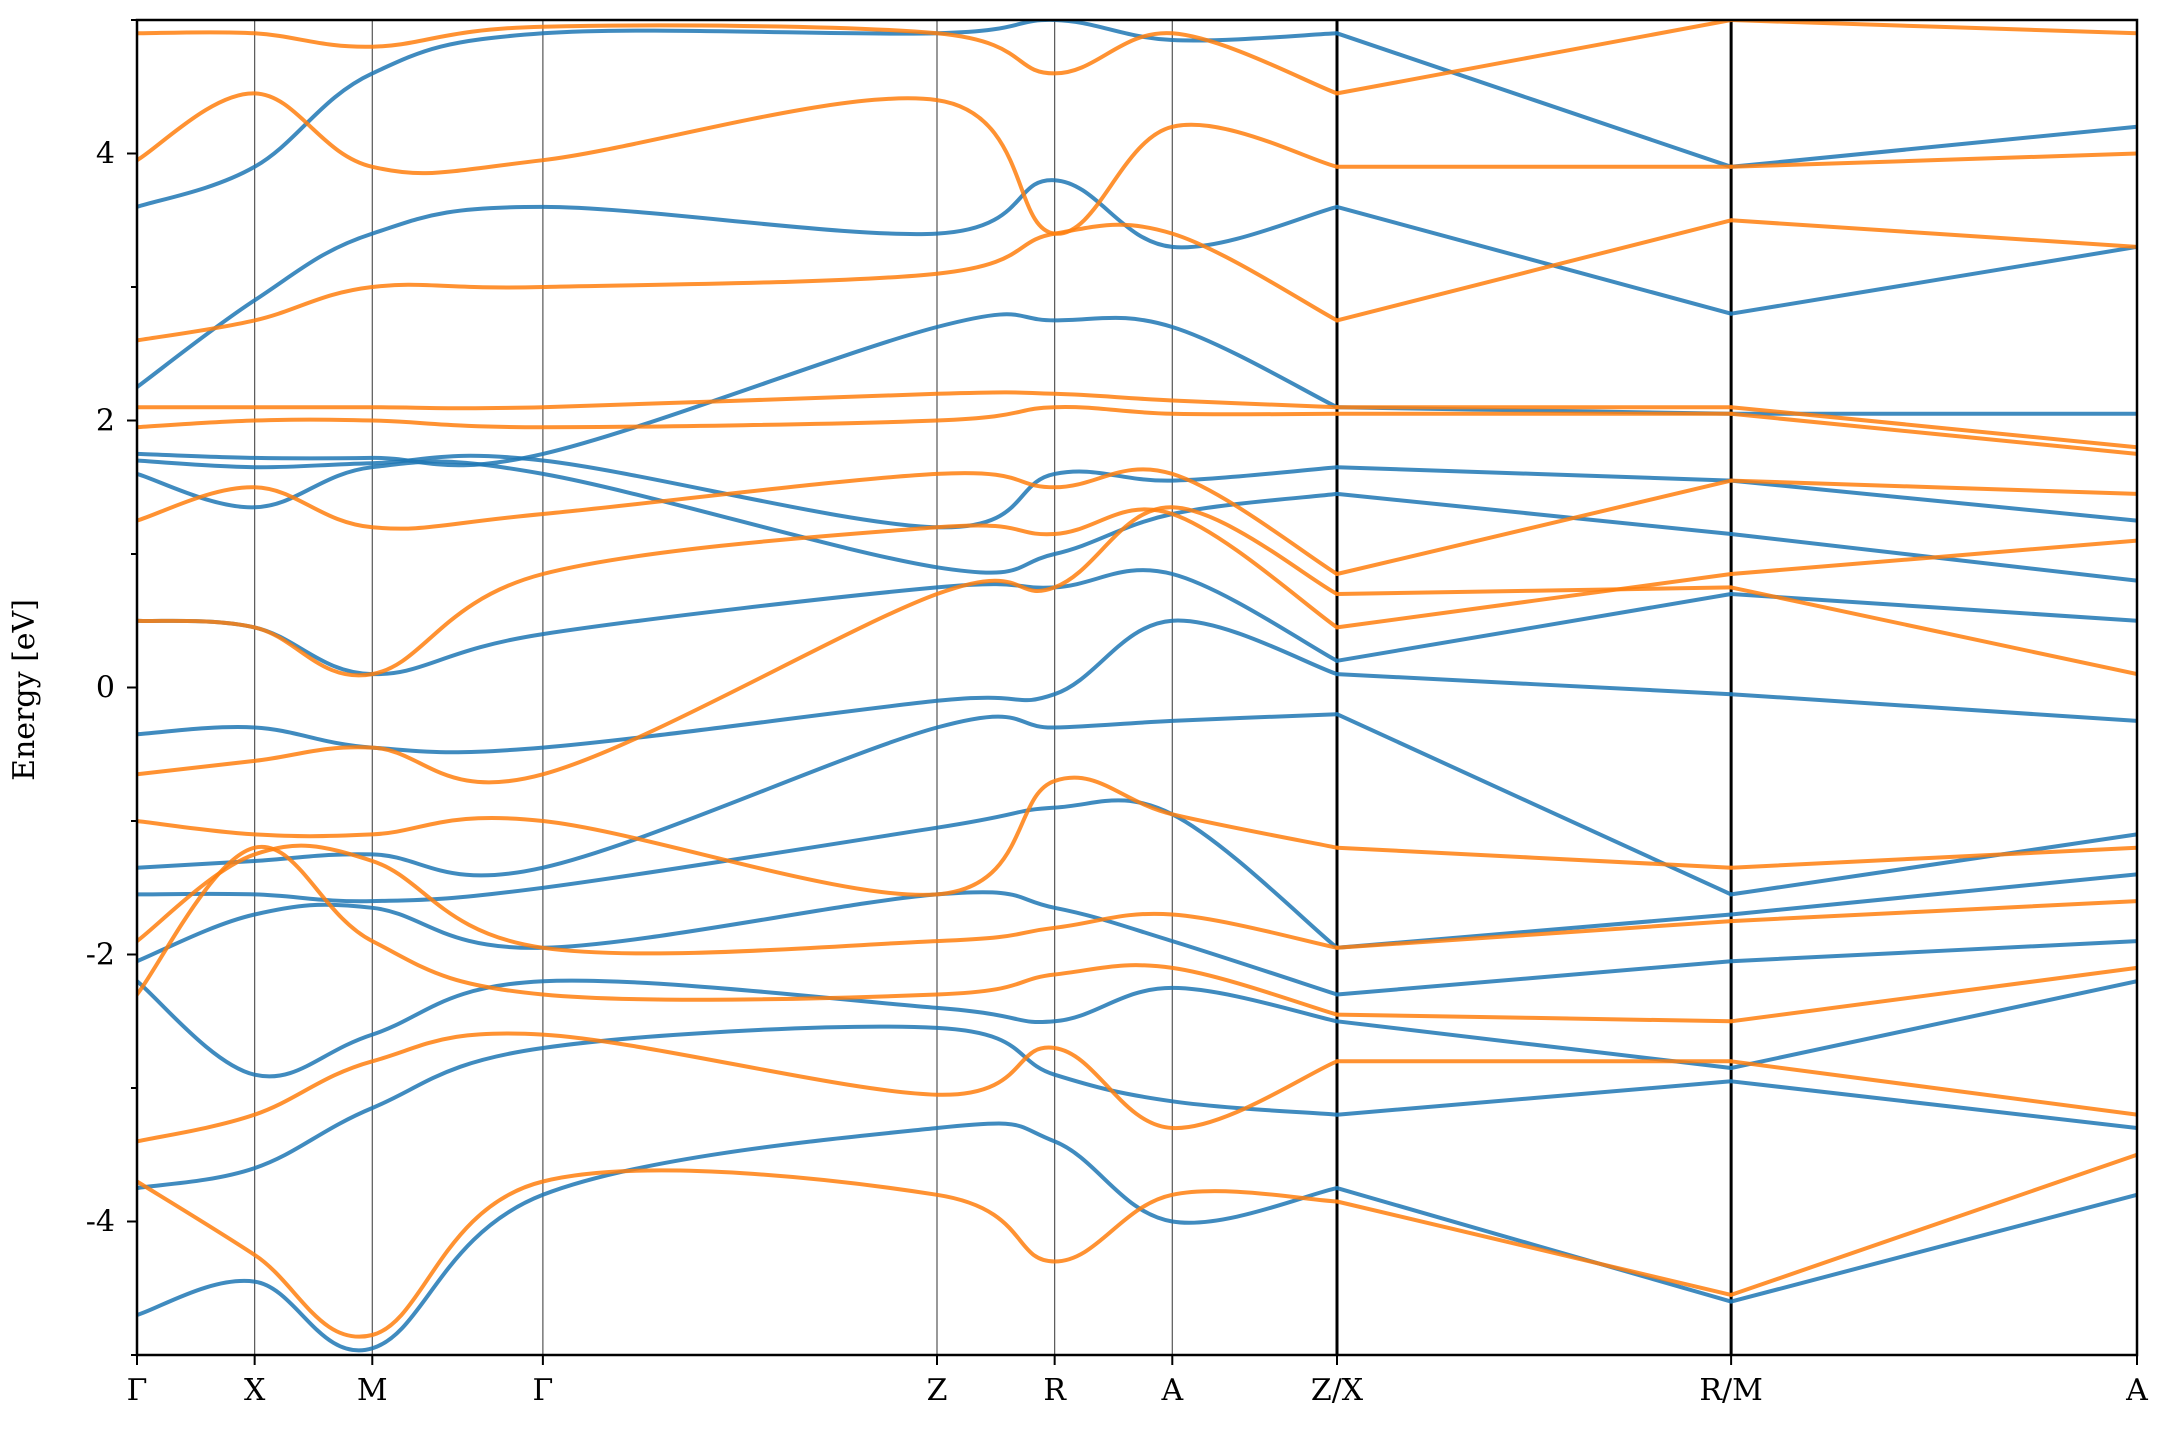 This screenshot has width=2160, height=1440. Describe the element at coordinates (105, 688) in the screenshot. I see `y-tick-label: 0` at that location.